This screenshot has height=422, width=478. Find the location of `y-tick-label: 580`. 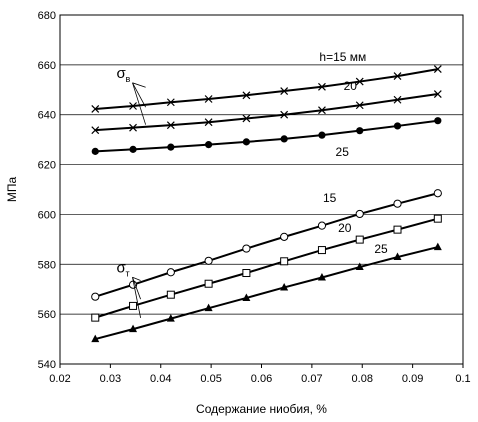

y-tick-label: 580 is located at coordinates (47, 265).